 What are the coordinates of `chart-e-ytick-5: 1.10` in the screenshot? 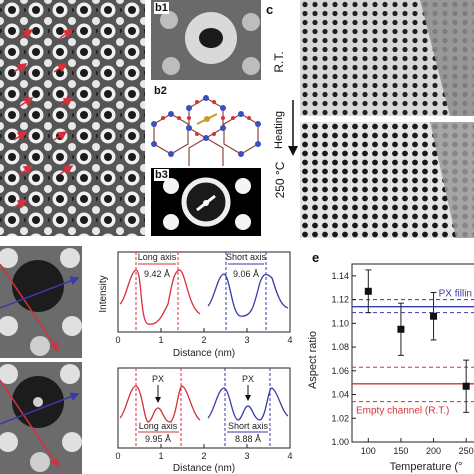 It's located at (340, 323).